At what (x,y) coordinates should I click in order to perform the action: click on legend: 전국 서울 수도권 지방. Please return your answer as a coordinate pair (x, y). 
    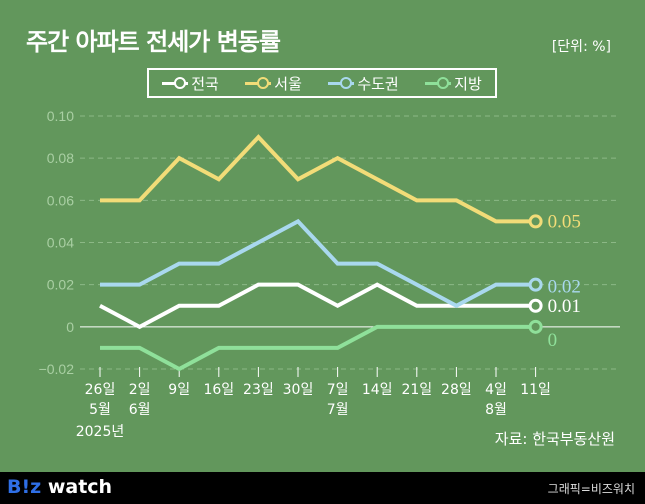
    Looking at the image, I should click on (322, 83).